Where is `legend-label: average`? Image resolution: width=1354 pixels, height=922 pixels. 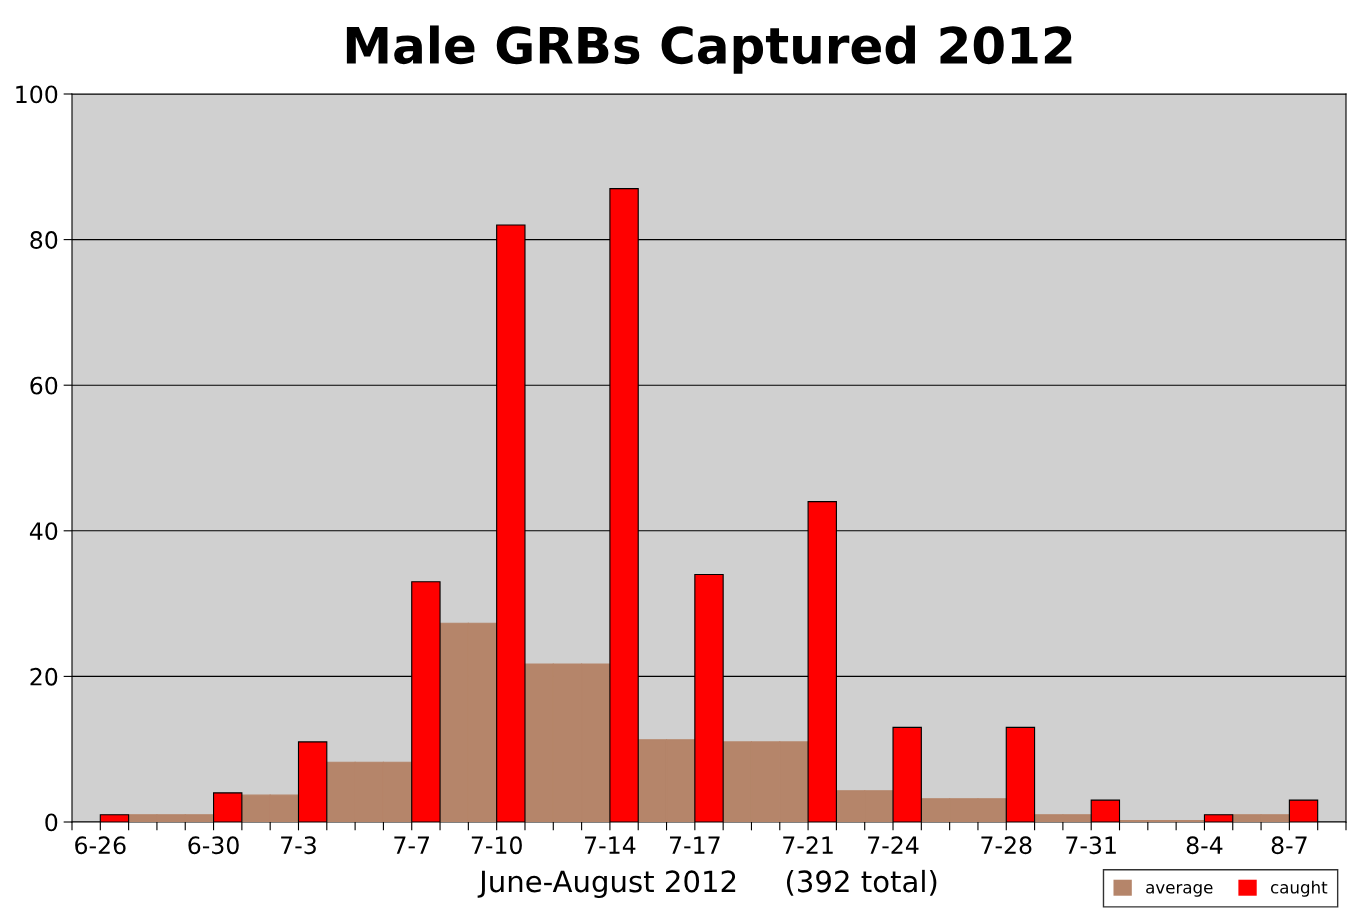 legend-label: average is located at coordinates (1179, 890).